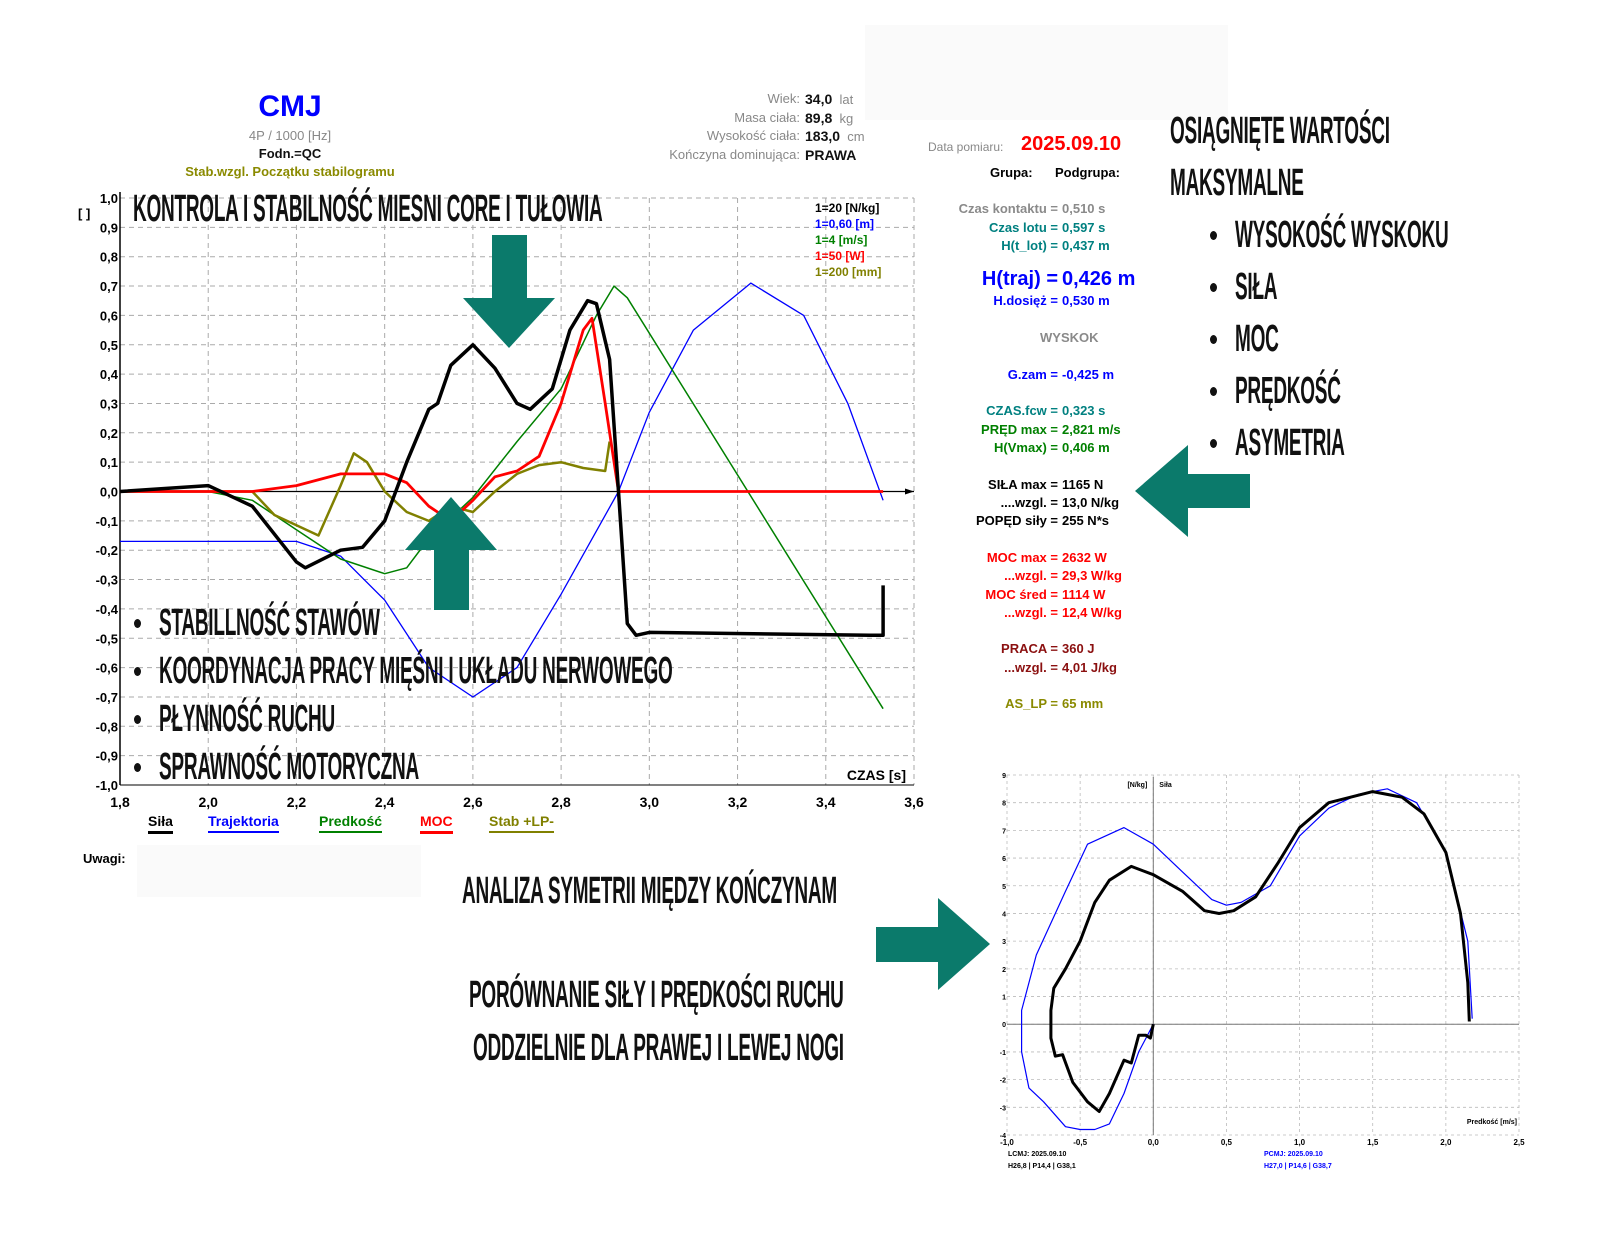  I want to click on x-tick-label: -1,0, so click(1007, 1142).